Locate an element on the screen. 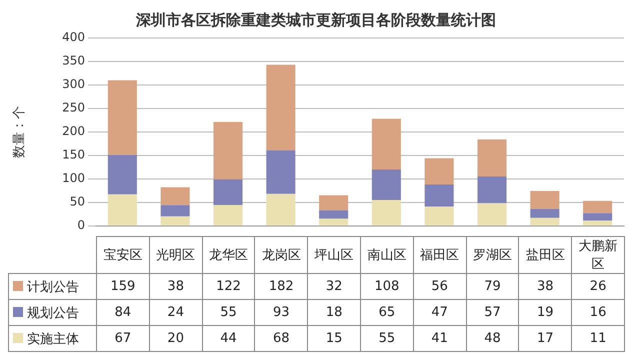 The image size is (640, 354). data-label: 84 is located at coordinates (123, 313).